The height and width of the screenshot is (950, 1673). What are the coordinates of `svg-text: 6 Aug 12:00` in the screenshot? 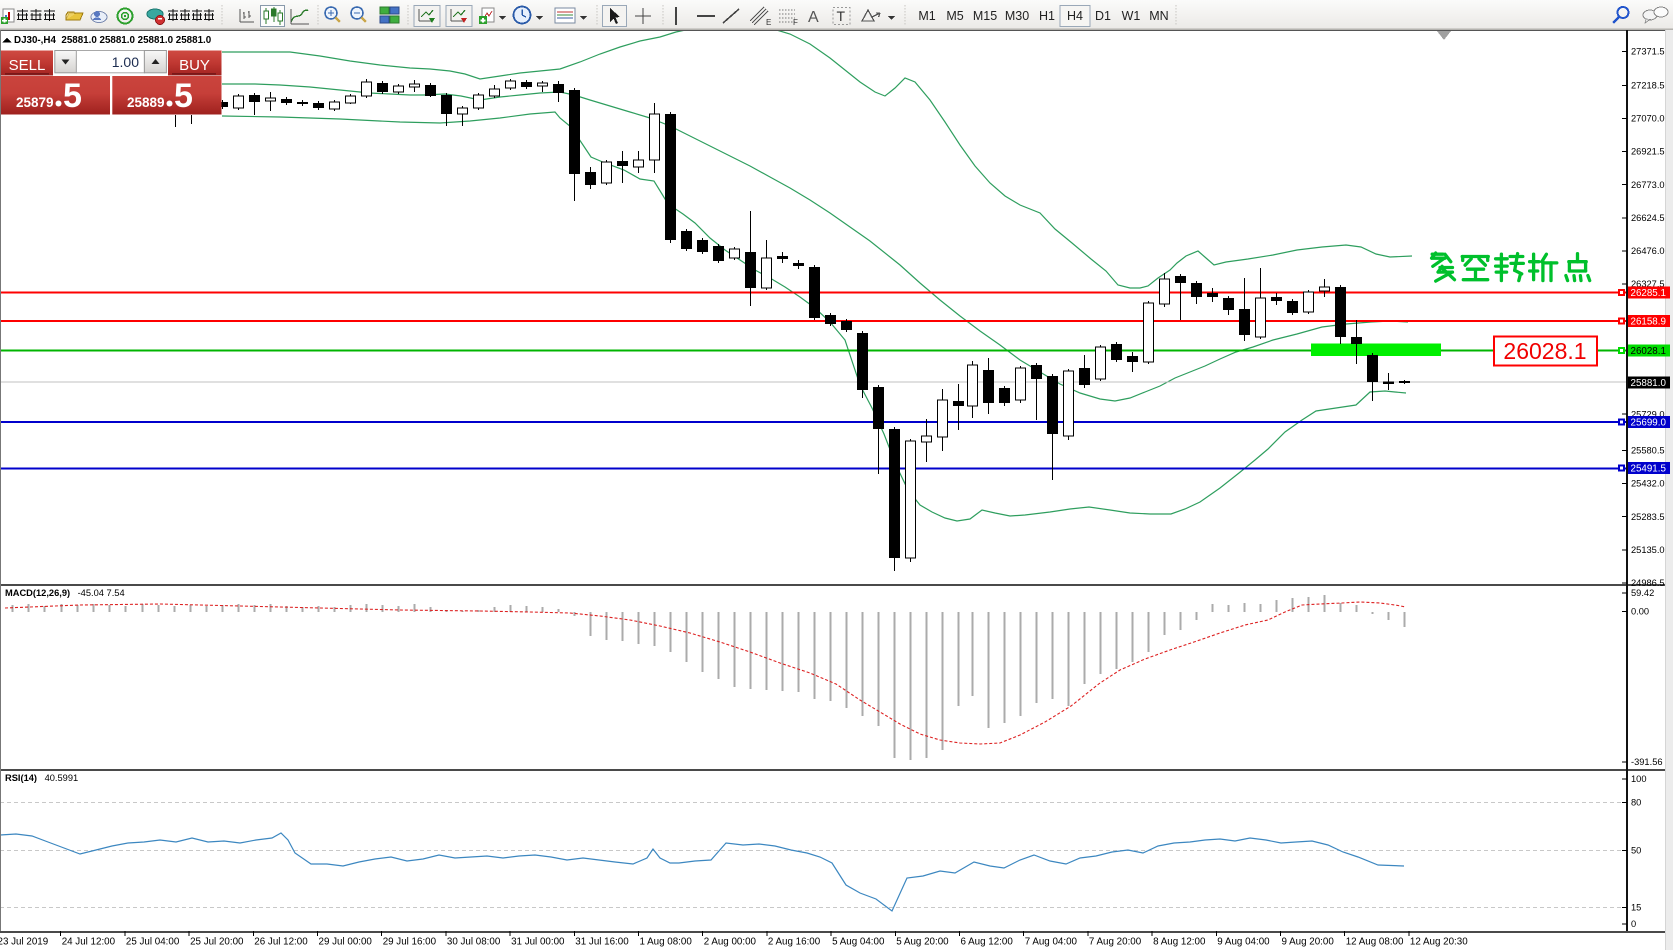 It's located at (987, 942).